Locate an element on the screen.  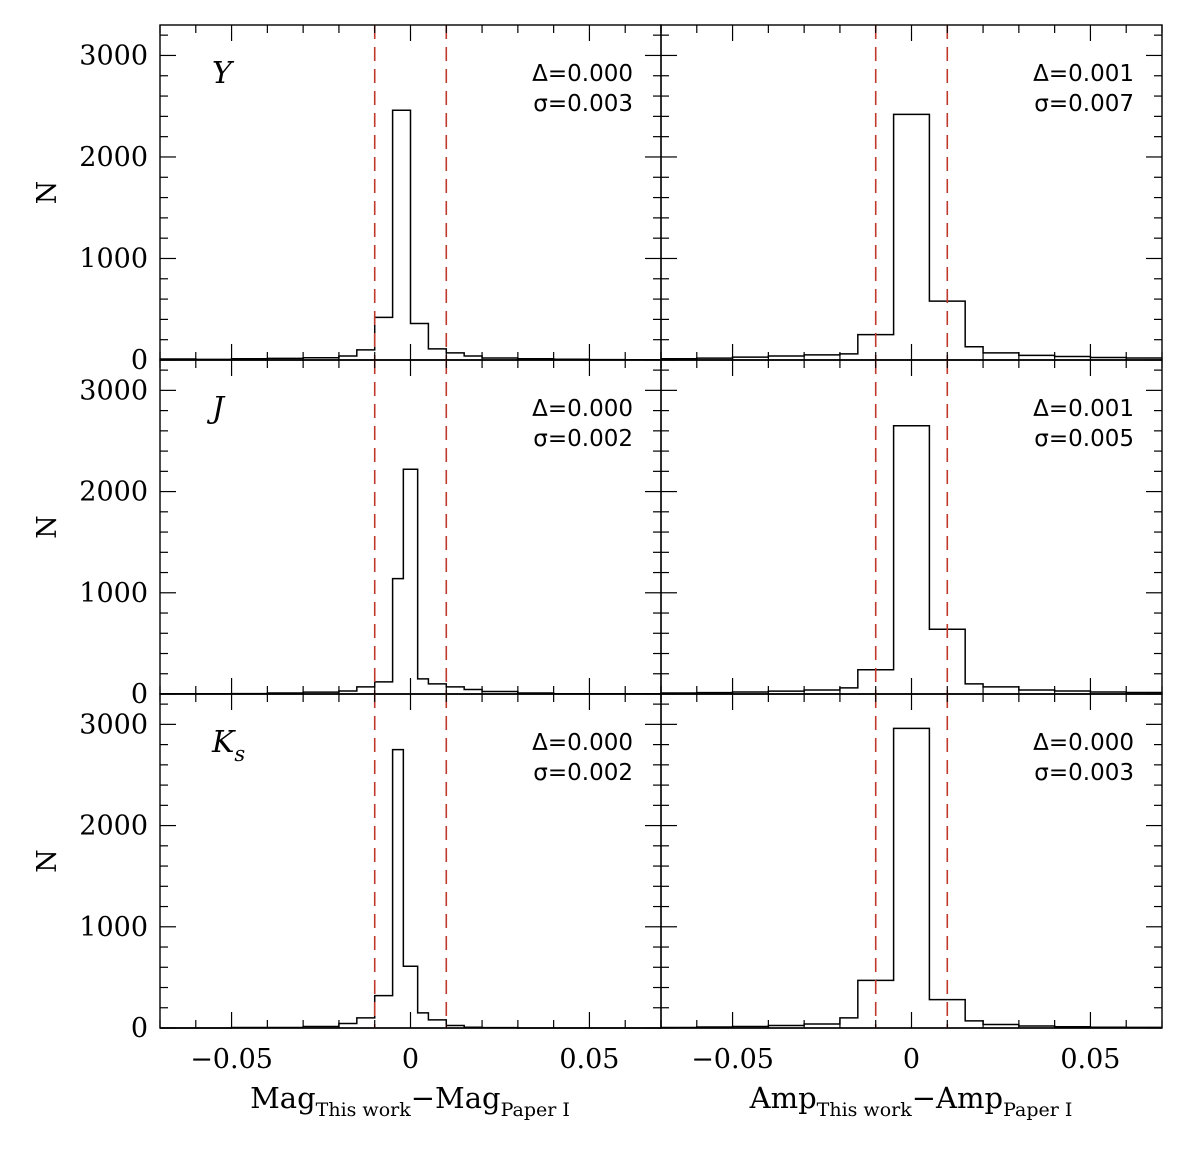
panel-2-1: −0.05 0 0.05 Δ=0.000 σ=0.003 is located at coordinates (911, 884).